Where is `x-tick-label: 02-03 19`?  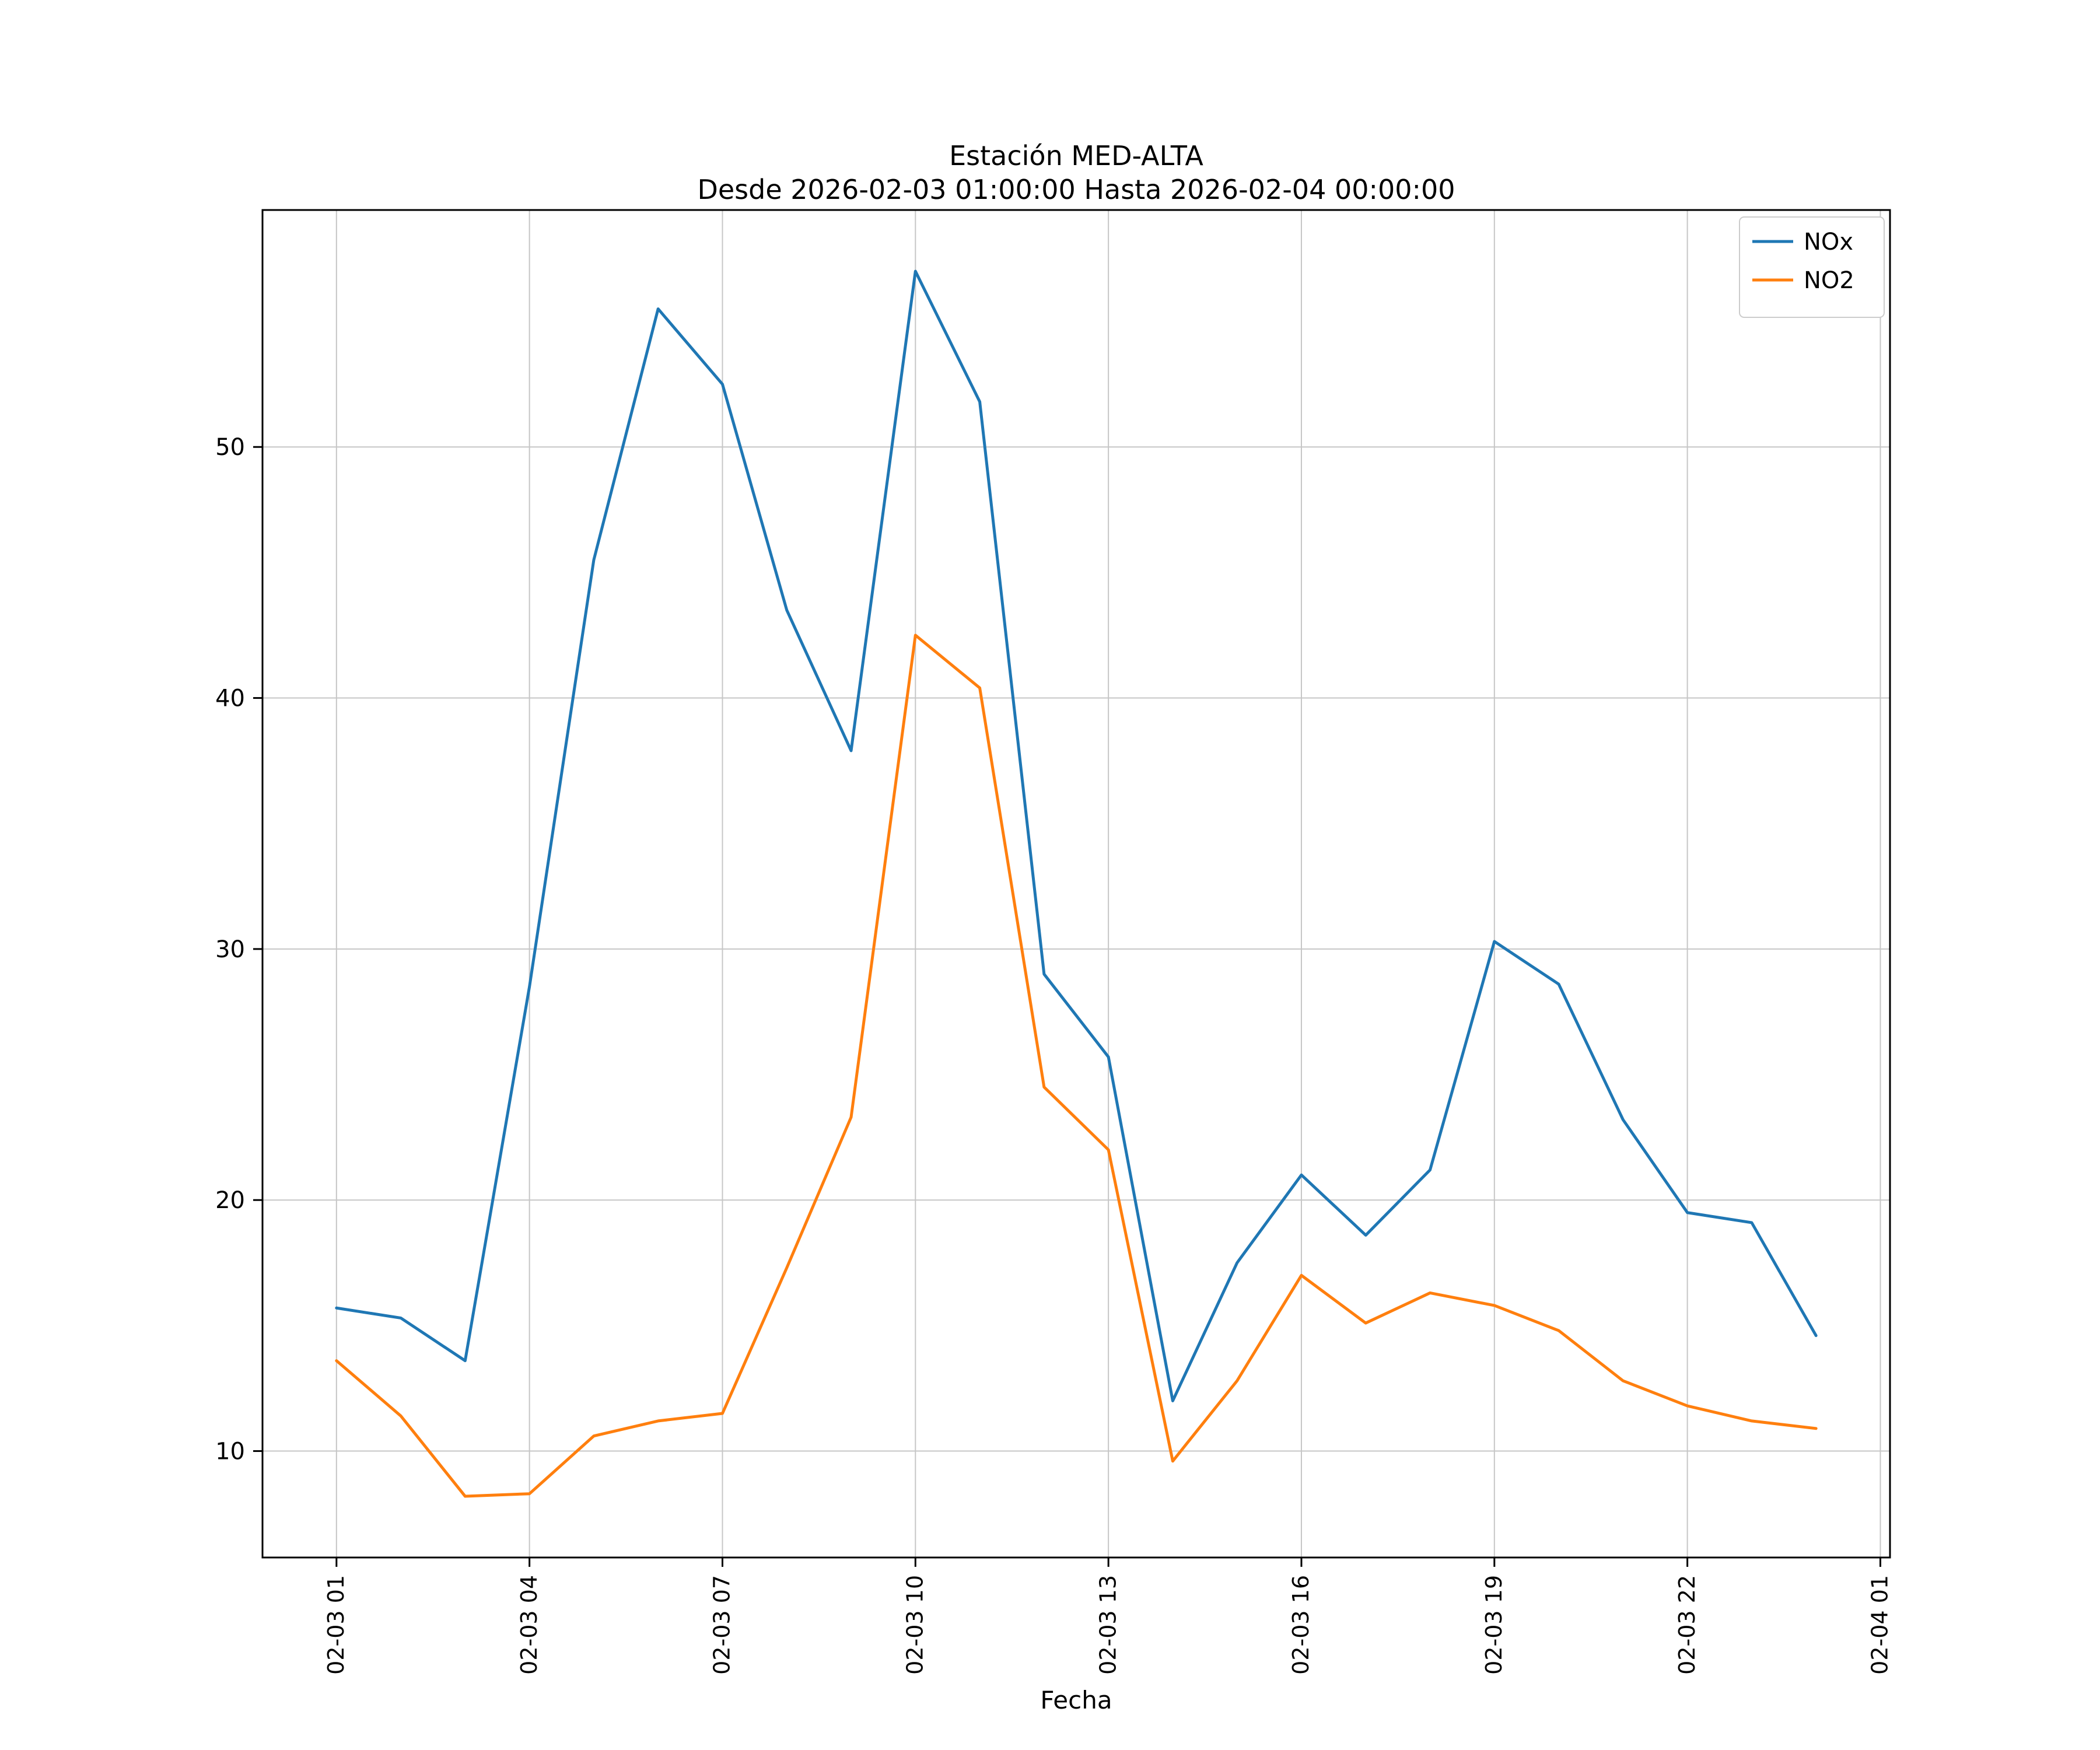 x-tick-label: 02-03 19 is located at coordinates (1494, 1625).